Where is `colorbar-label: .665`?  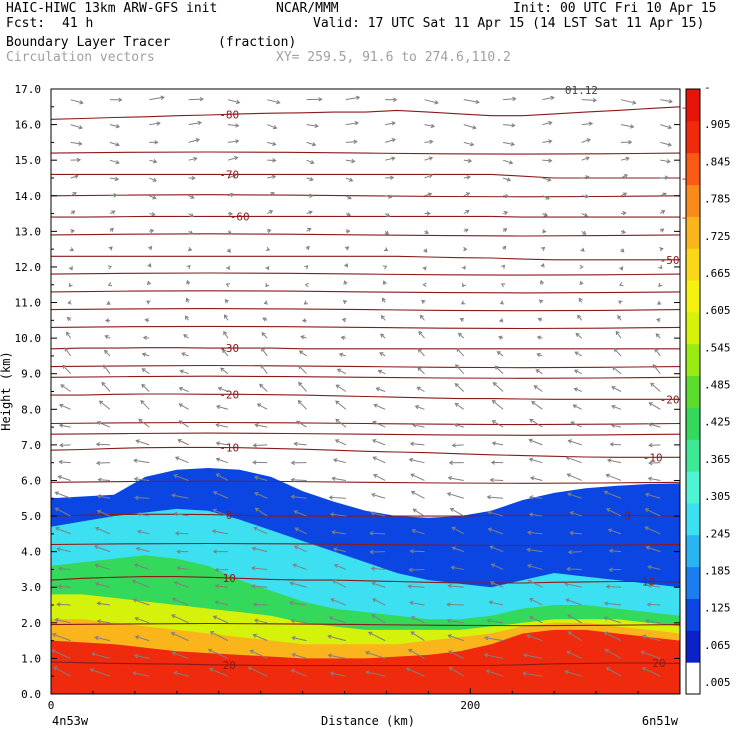
colorbar-label: .665 is located at coordinates (717, 273).